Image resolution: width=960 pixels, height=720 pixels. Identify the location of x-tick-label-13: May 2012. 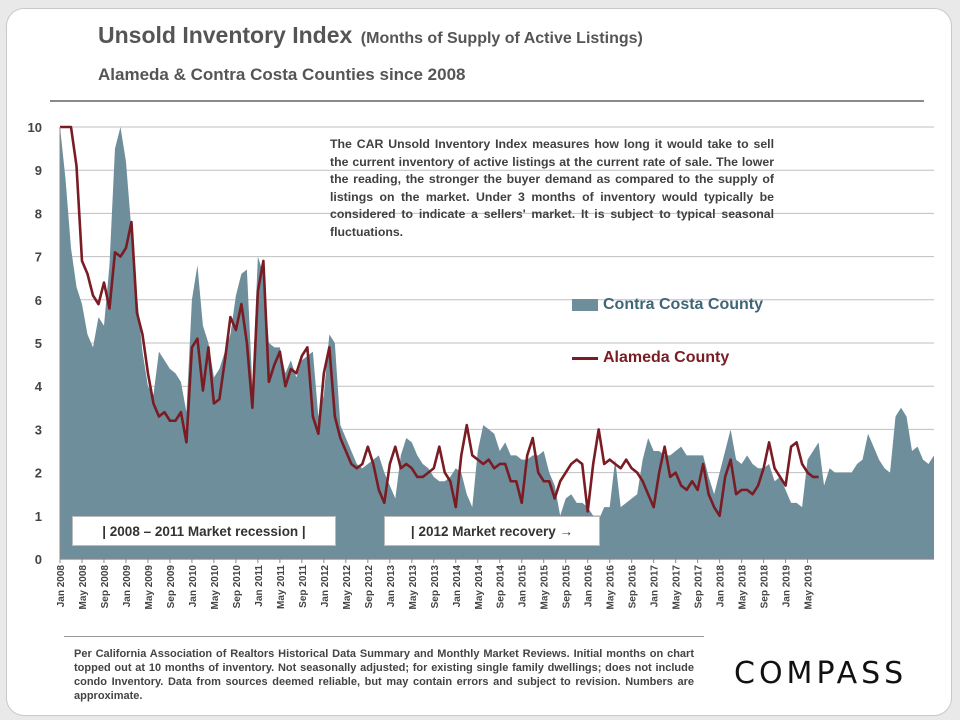
(347, 587).